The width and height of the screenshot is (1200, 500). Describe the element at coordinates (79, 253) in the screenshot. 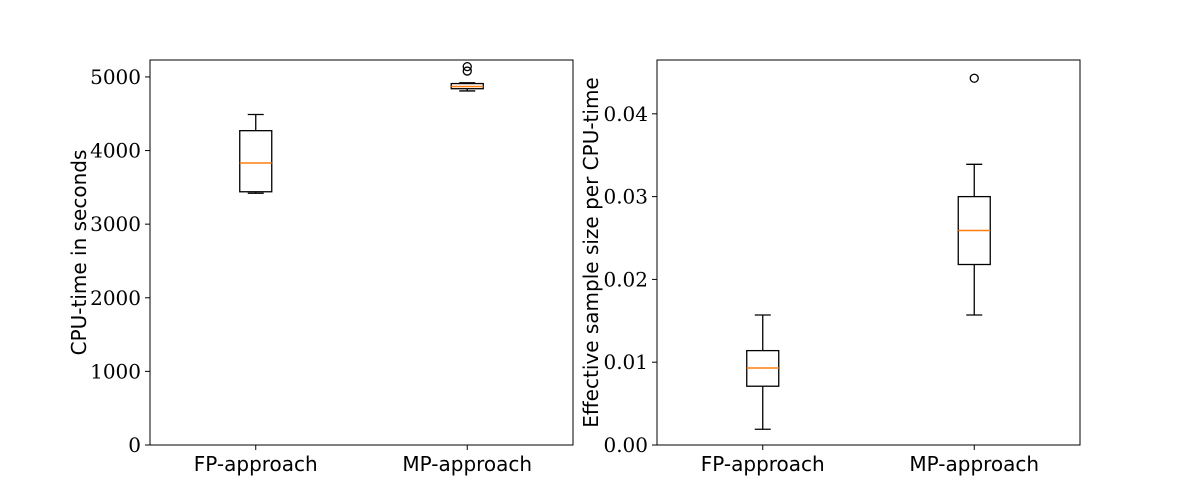

I see `y-axis-label: CPU-time in seconds` at that location.